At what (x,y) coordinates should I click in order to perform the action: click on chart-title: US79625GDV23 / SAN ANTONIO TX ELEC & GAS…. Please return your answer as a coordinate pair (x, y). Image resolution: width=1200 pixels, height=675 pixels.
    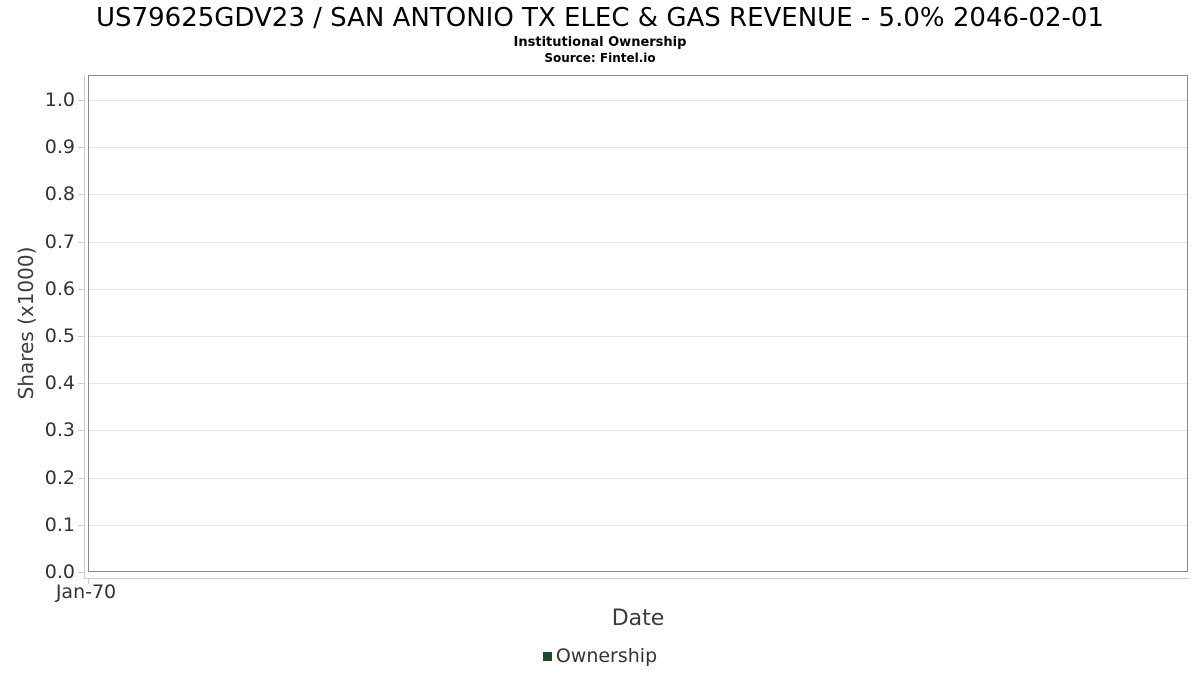
    Looking at the image, I should click on (600, 18).